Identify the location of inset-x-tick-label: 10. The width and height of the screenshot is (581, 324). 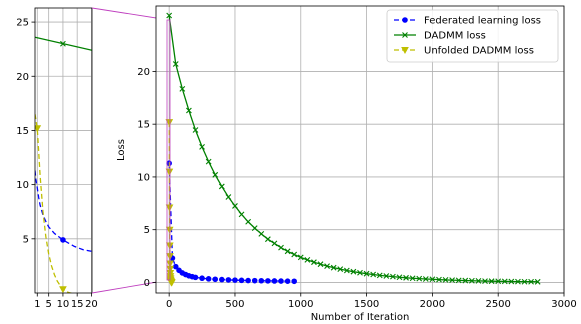
(63, 304).